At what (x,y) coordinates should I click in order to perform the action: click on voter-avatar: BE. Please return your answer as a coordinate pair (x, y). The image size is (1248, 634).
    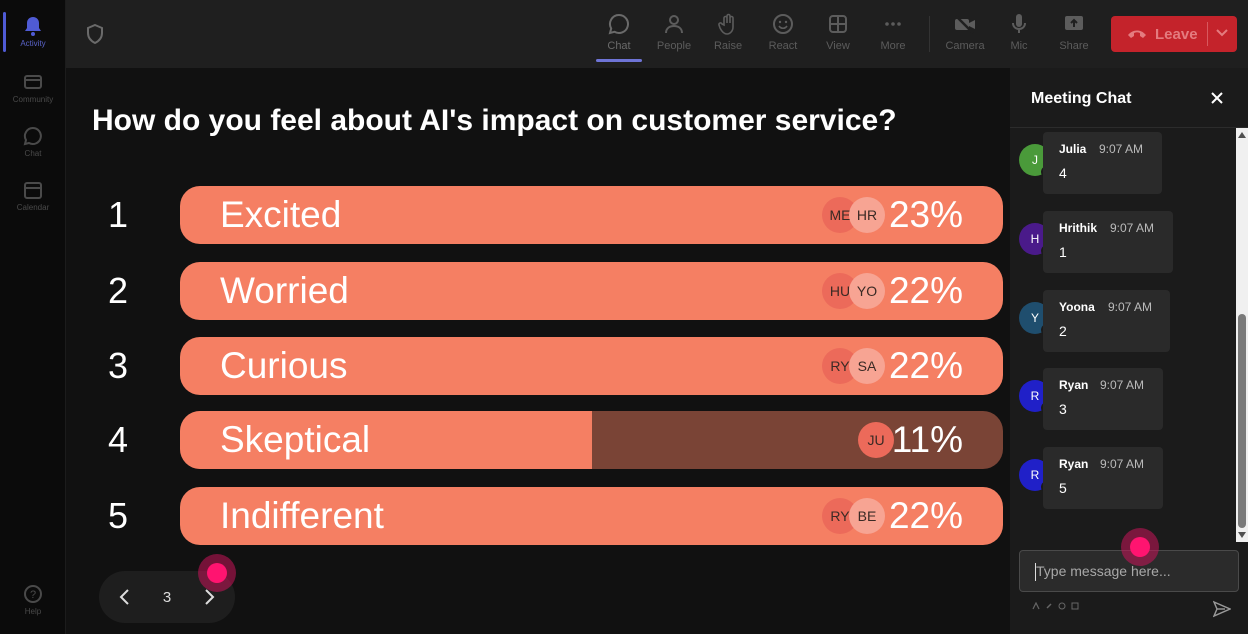
    Looking at the image, I should click on (867, 516).